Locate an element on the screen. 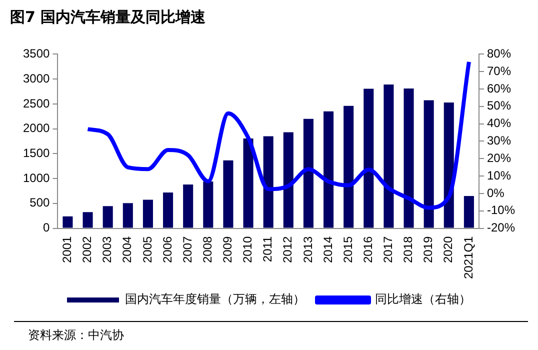 The image size is (538, 350). x-tick-label: 2003 is located at coordinates (107, 249).